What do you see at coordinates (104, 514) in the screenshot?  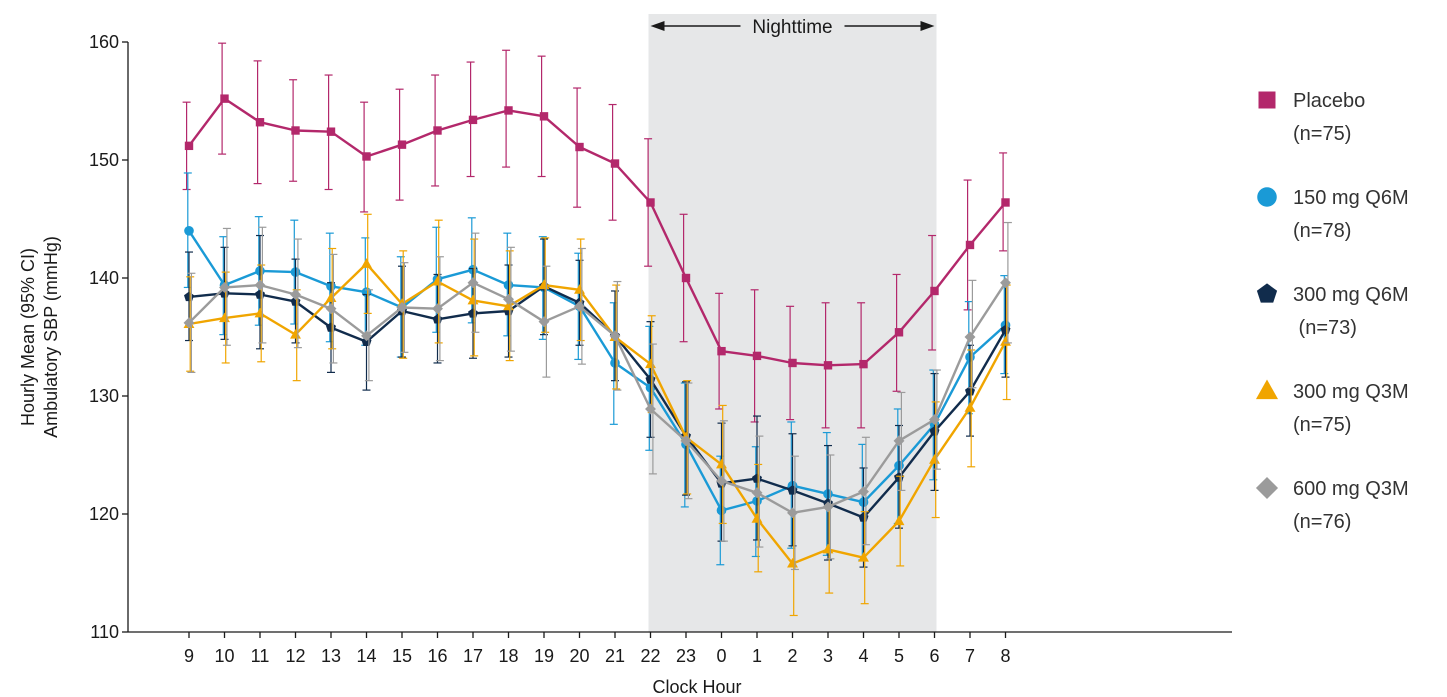 I see `y-tick-label: 120` at bounding box center [104, 514].